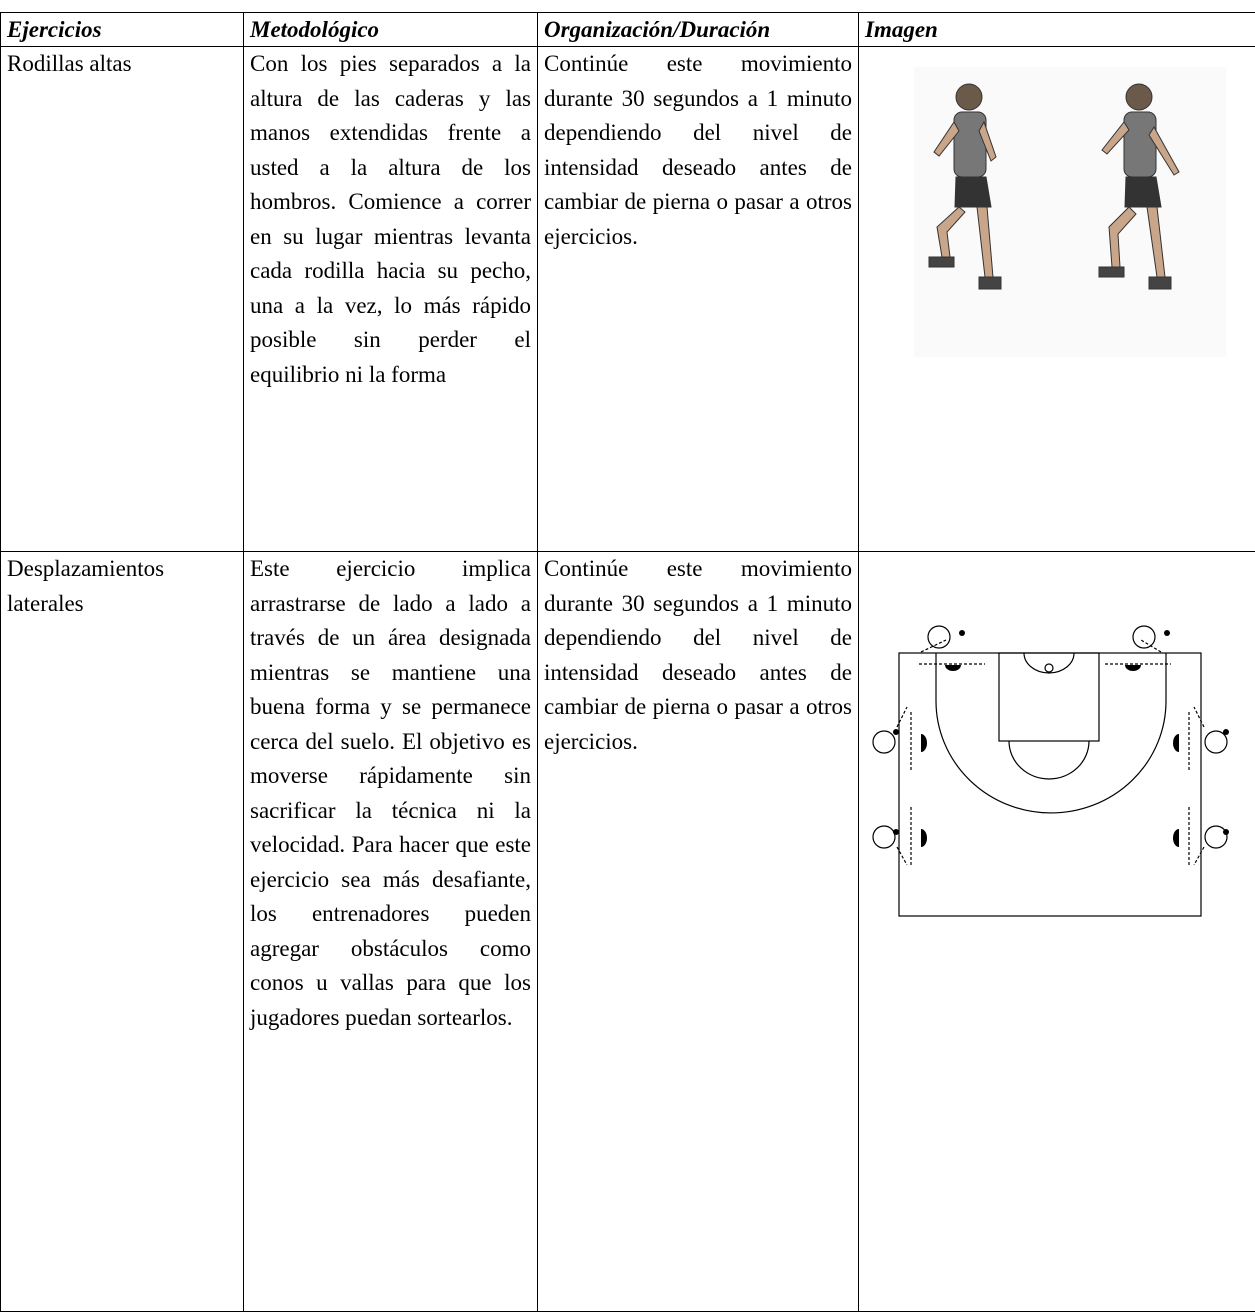 This screenshot has height=1312, width=1255. I want to click on image-cell, so click(1057, 299).